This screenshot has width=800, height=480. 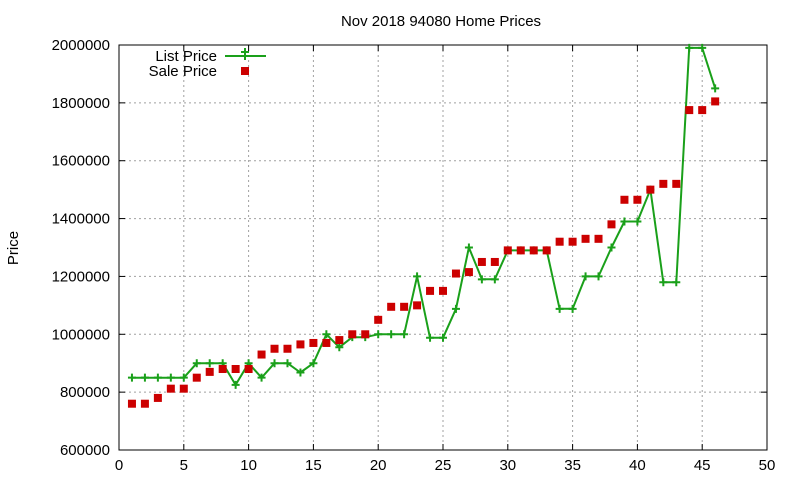 What do you see at coordinates (767, 465) in the screenshot?
I see `x-tick-label: 50` at bounding box center [767, 465].